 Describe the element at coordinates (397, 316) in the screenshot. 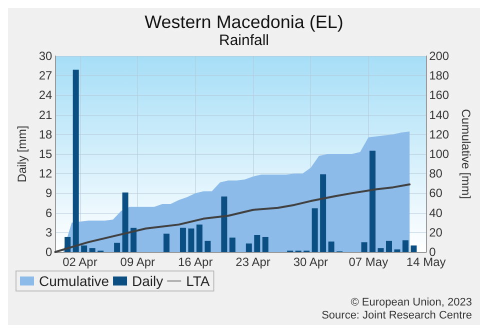

I see `source-note: Source: Joint Research Centre` at that location.